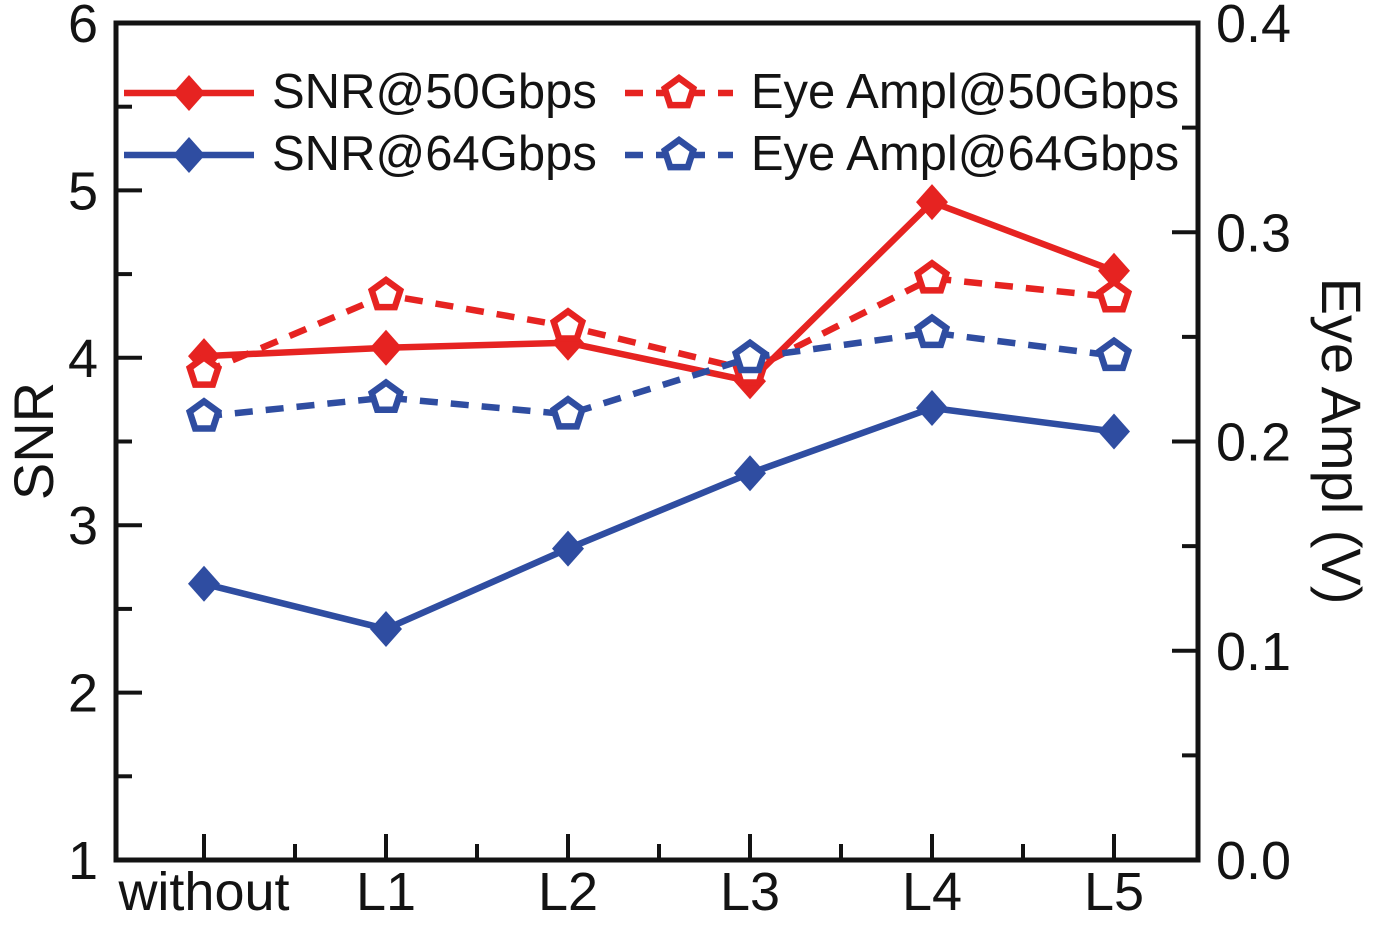  What do you see at coordinates (1253, 652) in the screenshot?
I see `right-axis-tick-label: 0.1` at bounding box center [1253, 652].